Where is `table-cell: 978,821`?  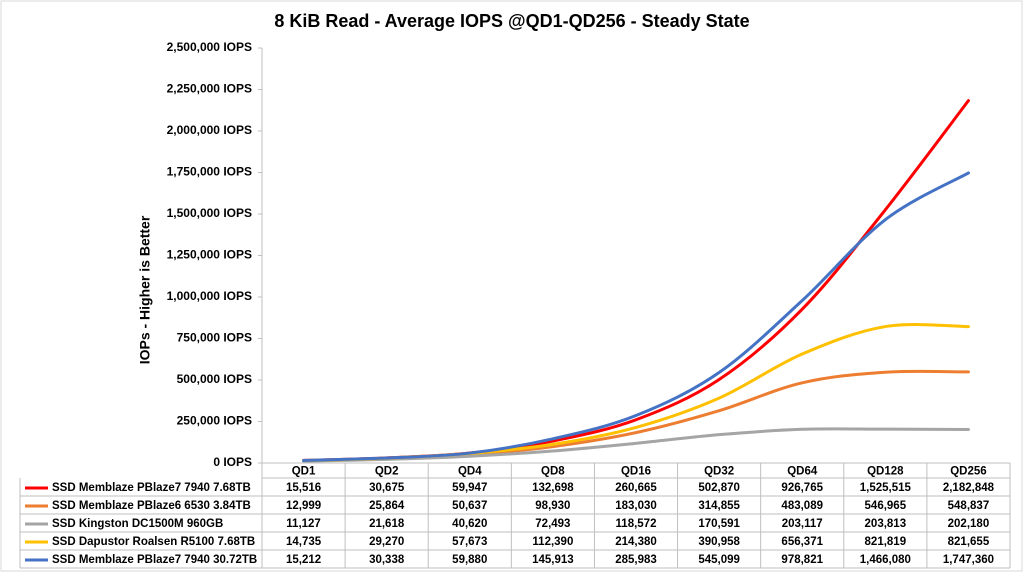 table-cell: 978,821 is located at coordinates (802, 560).